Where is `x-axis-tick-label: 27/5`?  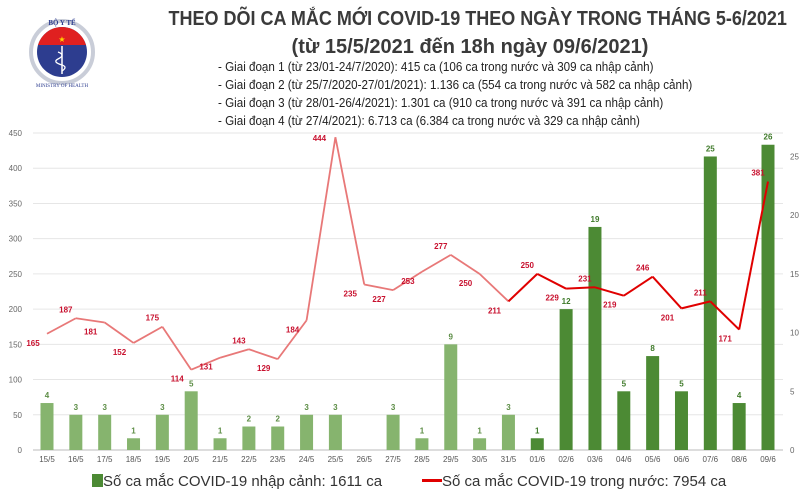 x-axis-tick-label: 27/5 is located at coordinates (393, 459).